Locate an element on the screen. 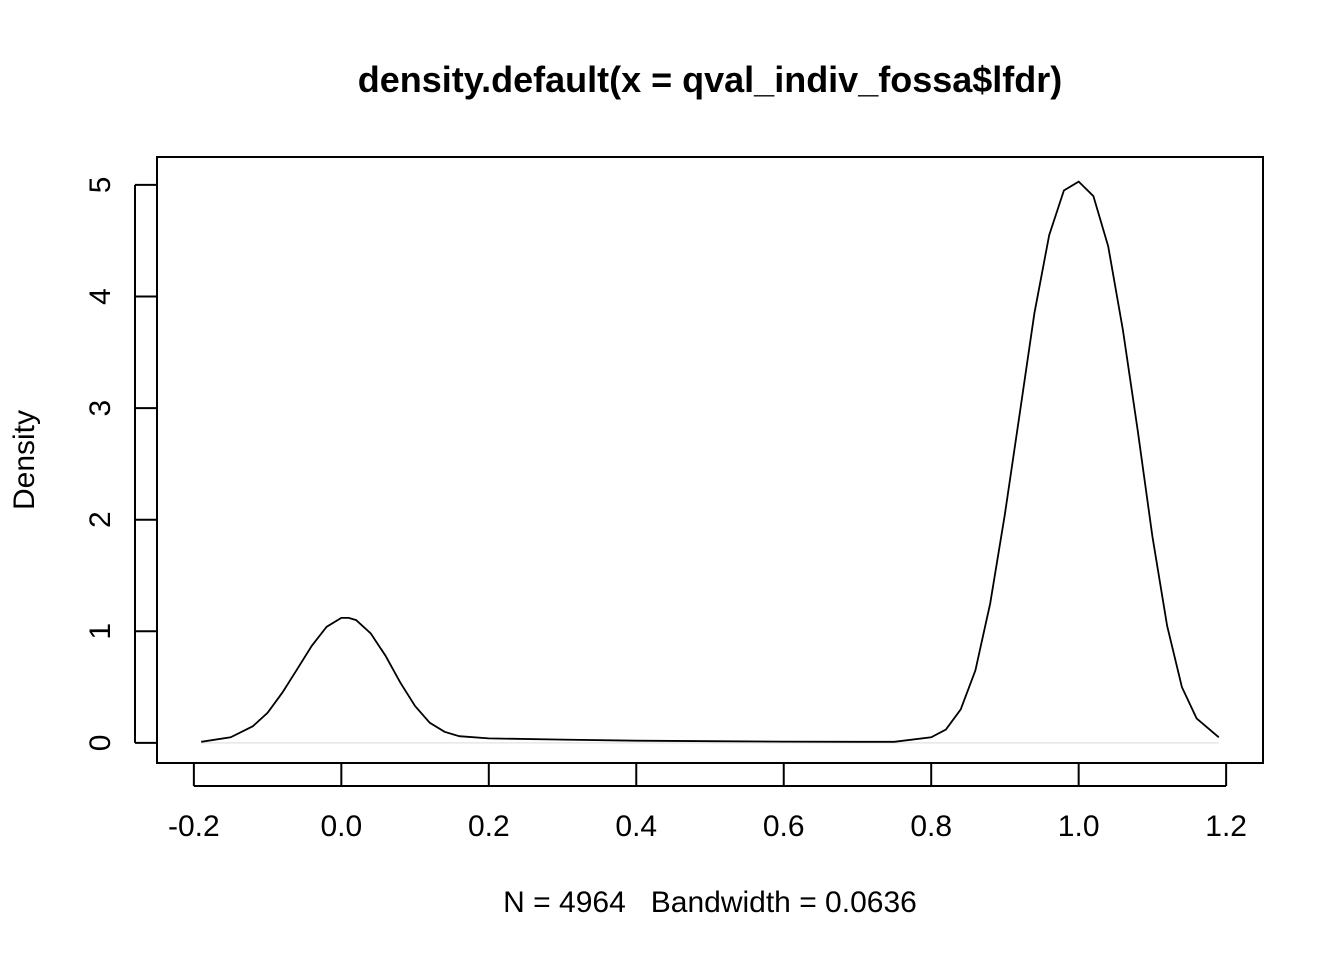  y-tick-label: 3 is located at coordinates (100, 408).